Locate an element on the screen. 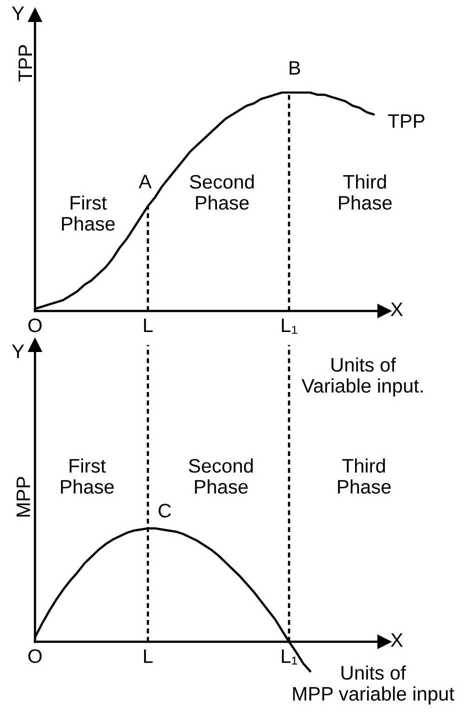  annotation: Units of MPP variable input is located at coordinates (373, 685).